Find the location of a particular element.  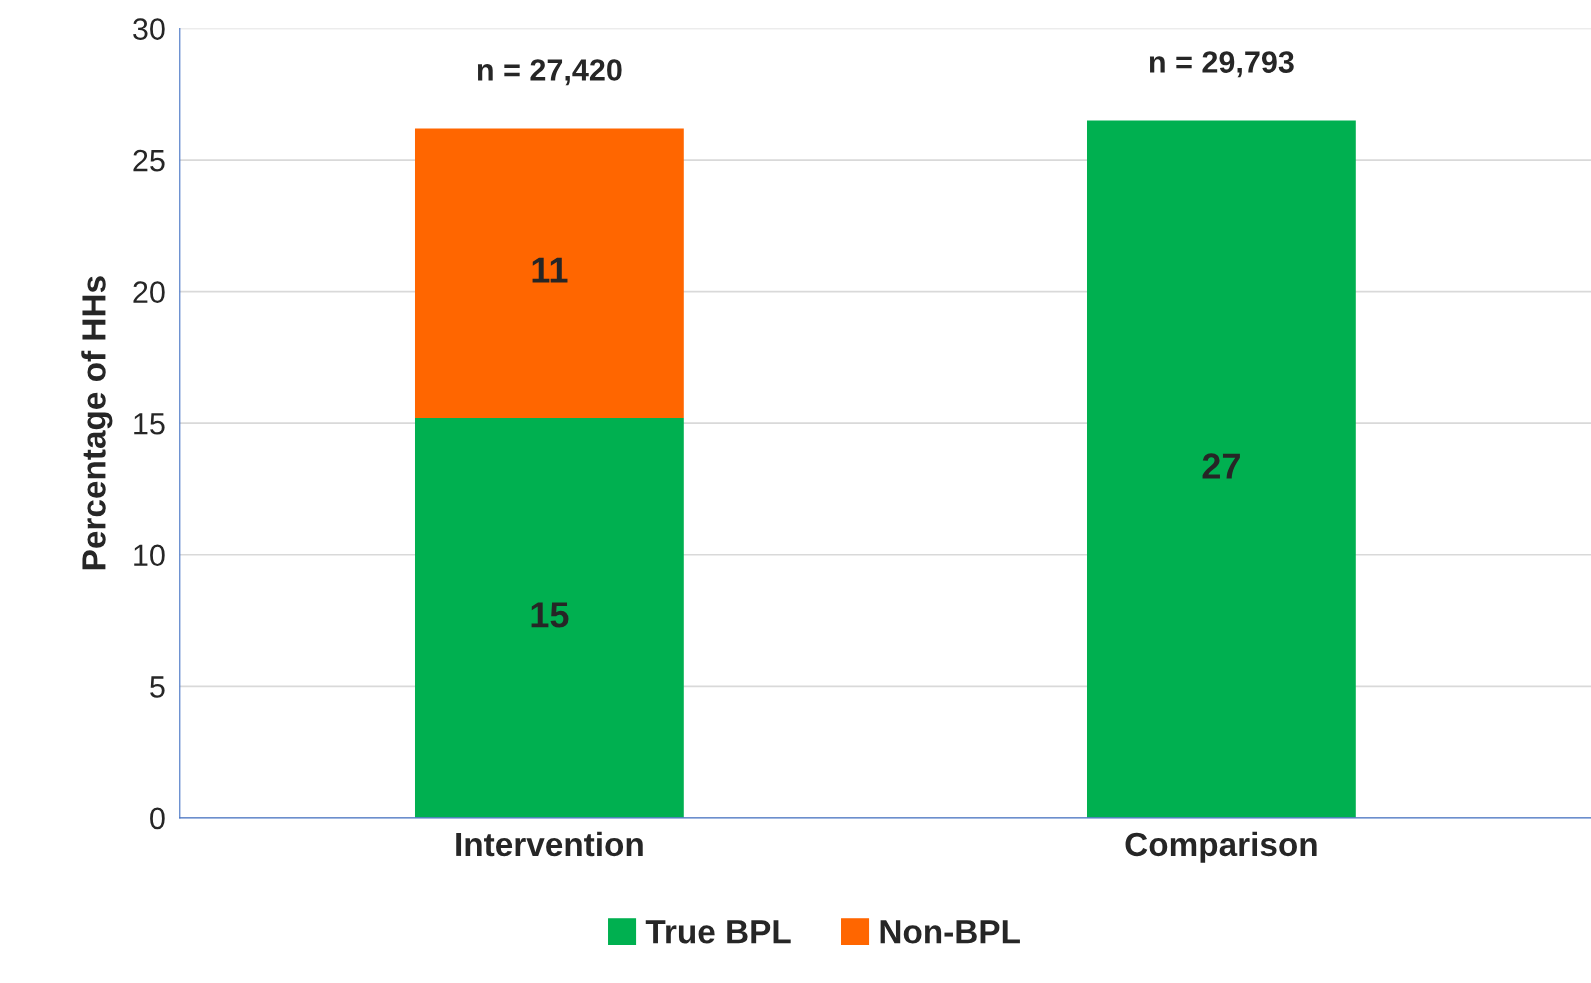

data-label: 11 is located at coordinates (550, 270).